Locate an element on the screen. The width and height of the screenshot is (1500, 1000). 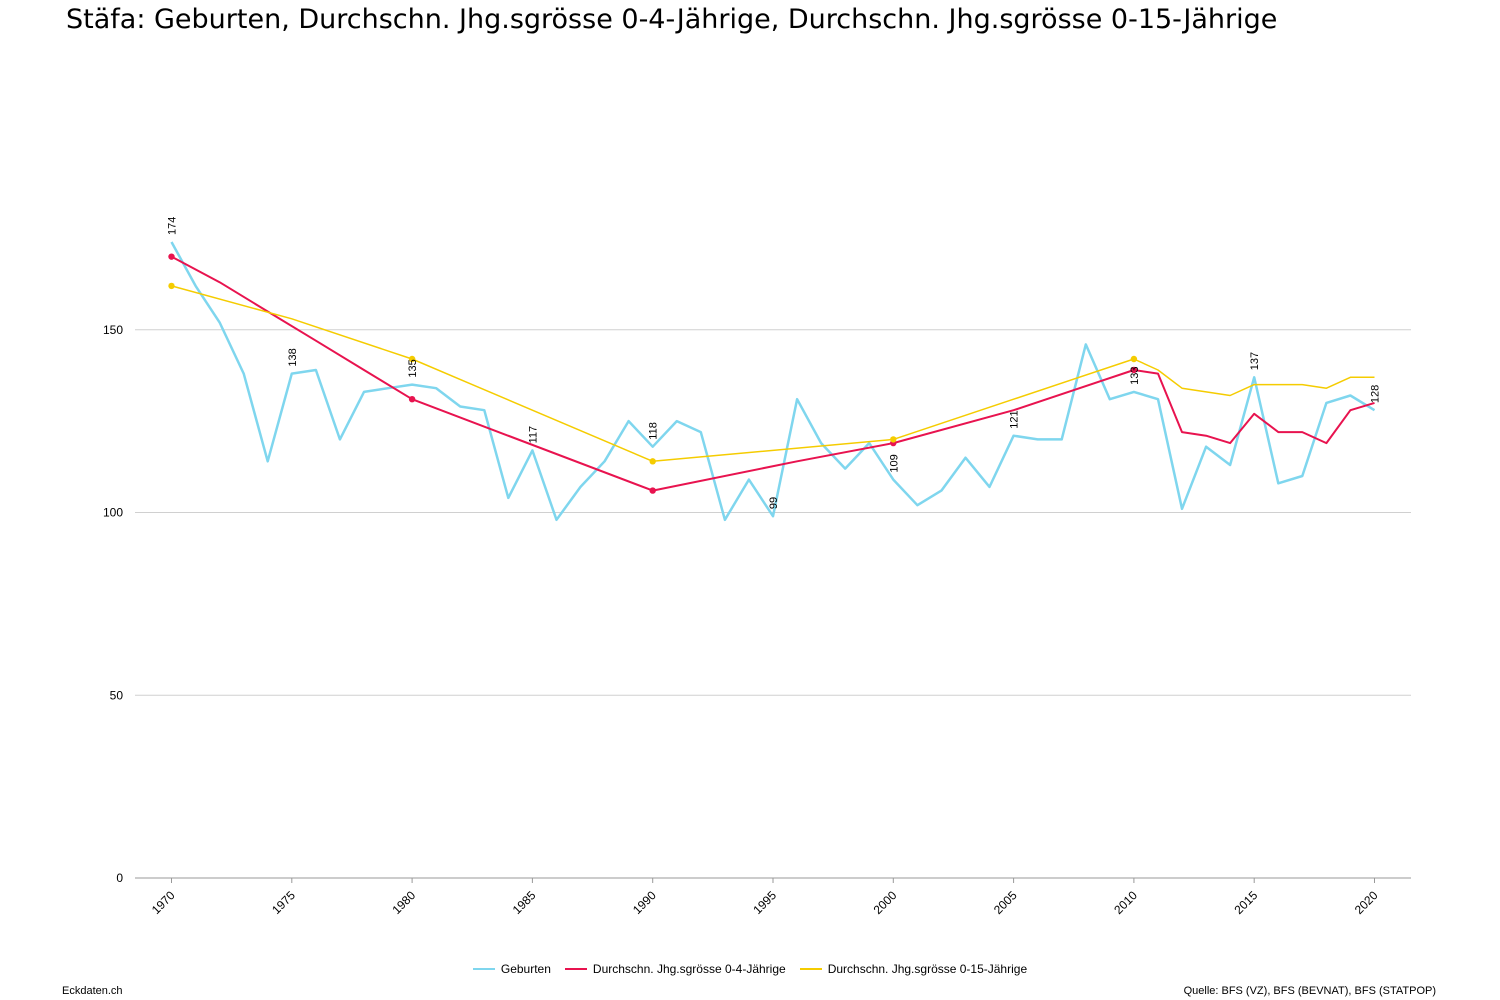
series-1-marker-1990 is located at coordinates (652, 490).